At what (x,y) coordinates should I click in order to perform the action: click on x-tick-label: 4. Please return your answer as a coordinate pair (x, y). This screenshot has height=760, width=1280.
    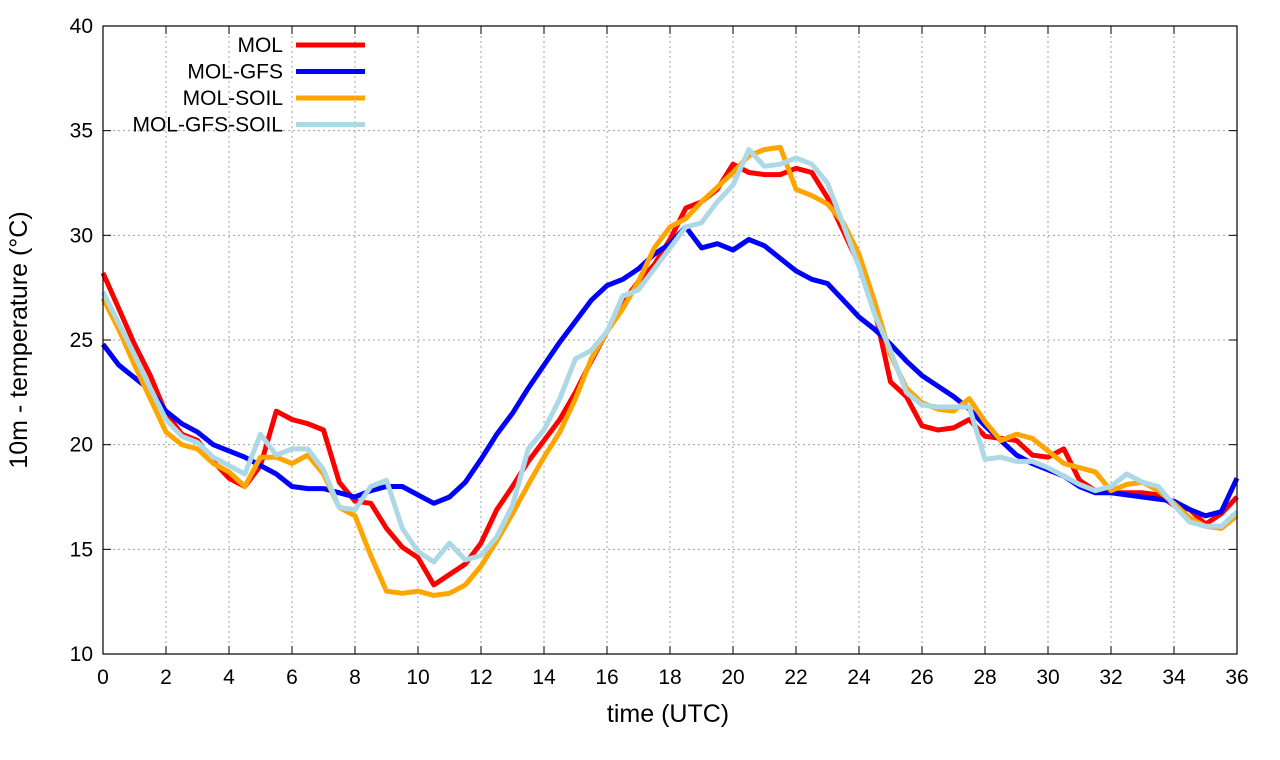
    Looking at the image, I should click on (229, 677).